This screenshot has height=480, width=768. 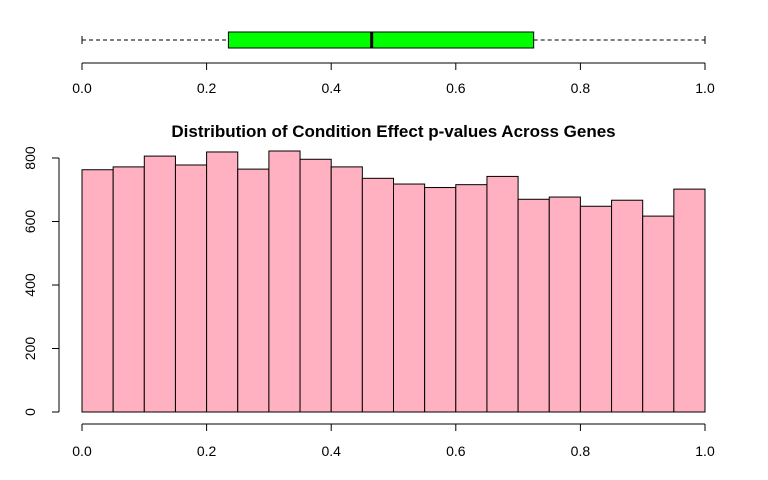 I want to click on histogram-x-tick-label: 0.6, so click(x=456, y=451).